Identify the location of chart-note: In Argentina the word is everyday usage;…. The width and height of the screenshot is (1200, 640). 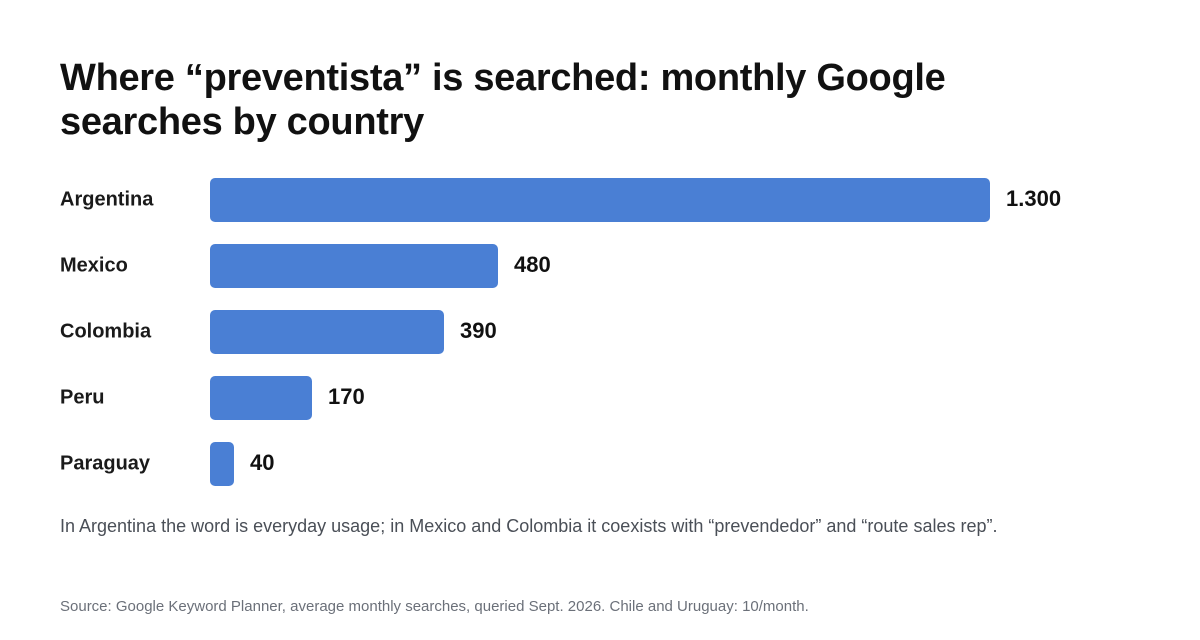
(529, 526).